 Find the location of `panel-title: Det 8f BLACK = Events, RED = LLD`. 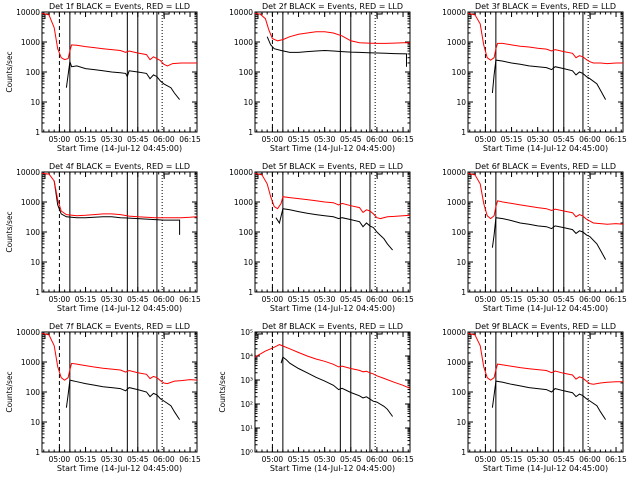

panel-title: Det 8f BLACK = Events, RED = LLD is located at coordinates (332, 326).